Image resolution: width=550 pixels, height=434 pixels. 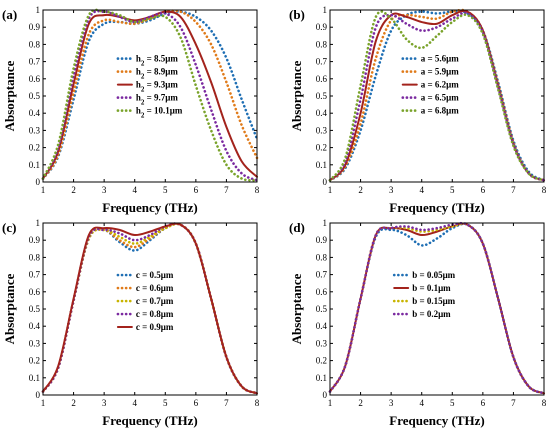 What do you see at coordinates (440, 59) in the screenshot?
I see `legend-entry: a = 5.6μm` at bounding box center [440, 59].